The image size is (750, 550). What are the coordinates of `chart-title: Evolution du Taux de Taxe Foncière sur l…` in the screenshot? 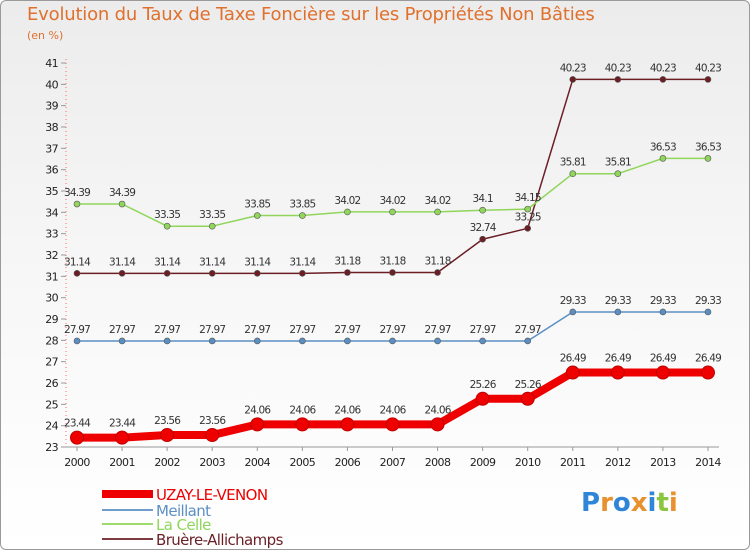 It's located at (311, 14).